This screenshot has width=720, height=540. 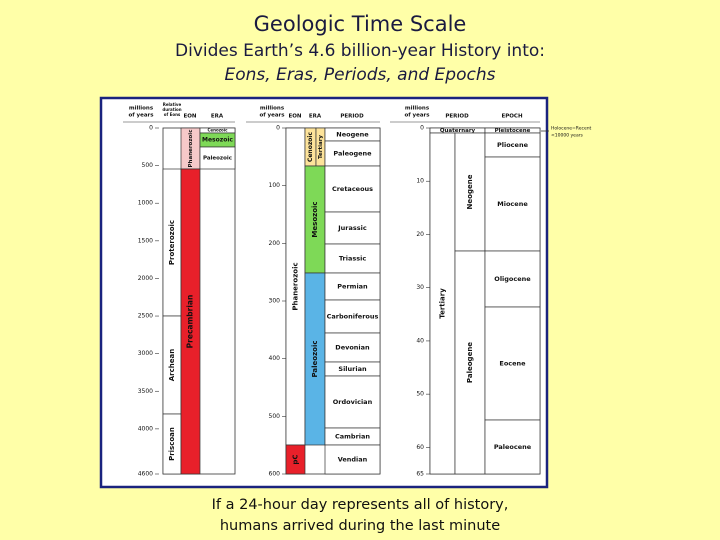 I want to click on unit-label: Cambrian, so click(x=352, y=437).